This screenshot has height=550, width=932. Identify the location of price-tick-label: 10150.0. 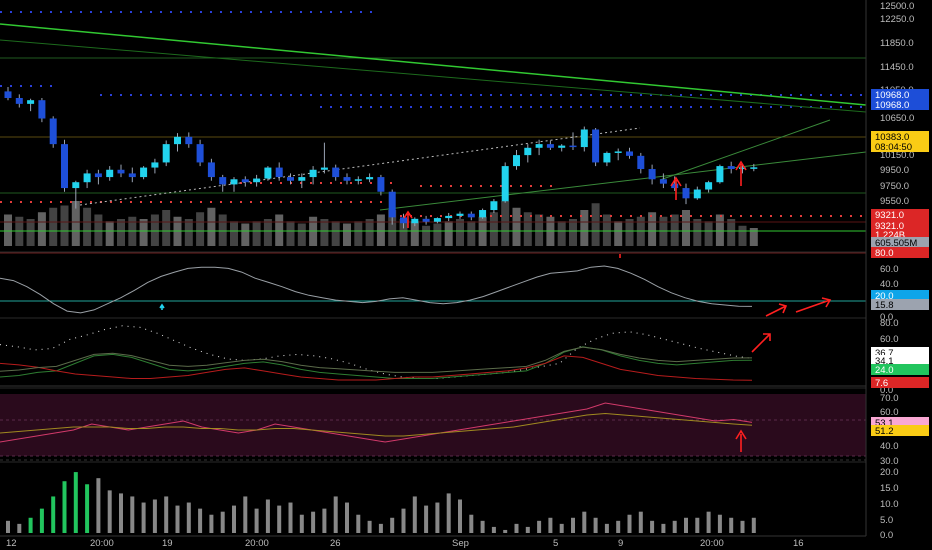
(897, 155).